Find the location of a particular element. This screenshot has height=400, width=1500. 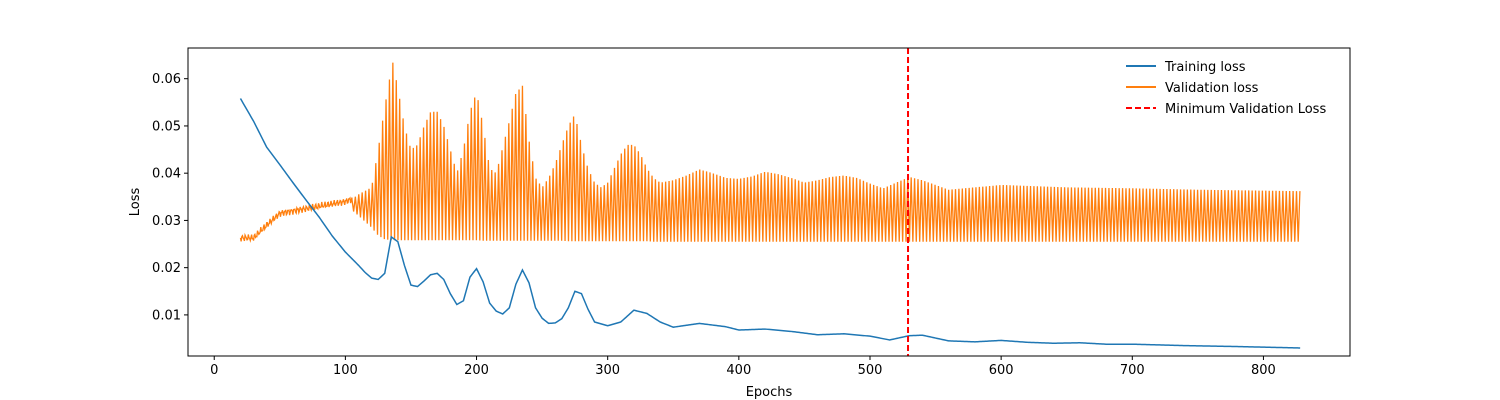

x-tick-label: 0 is located at coordinates (214, 370).